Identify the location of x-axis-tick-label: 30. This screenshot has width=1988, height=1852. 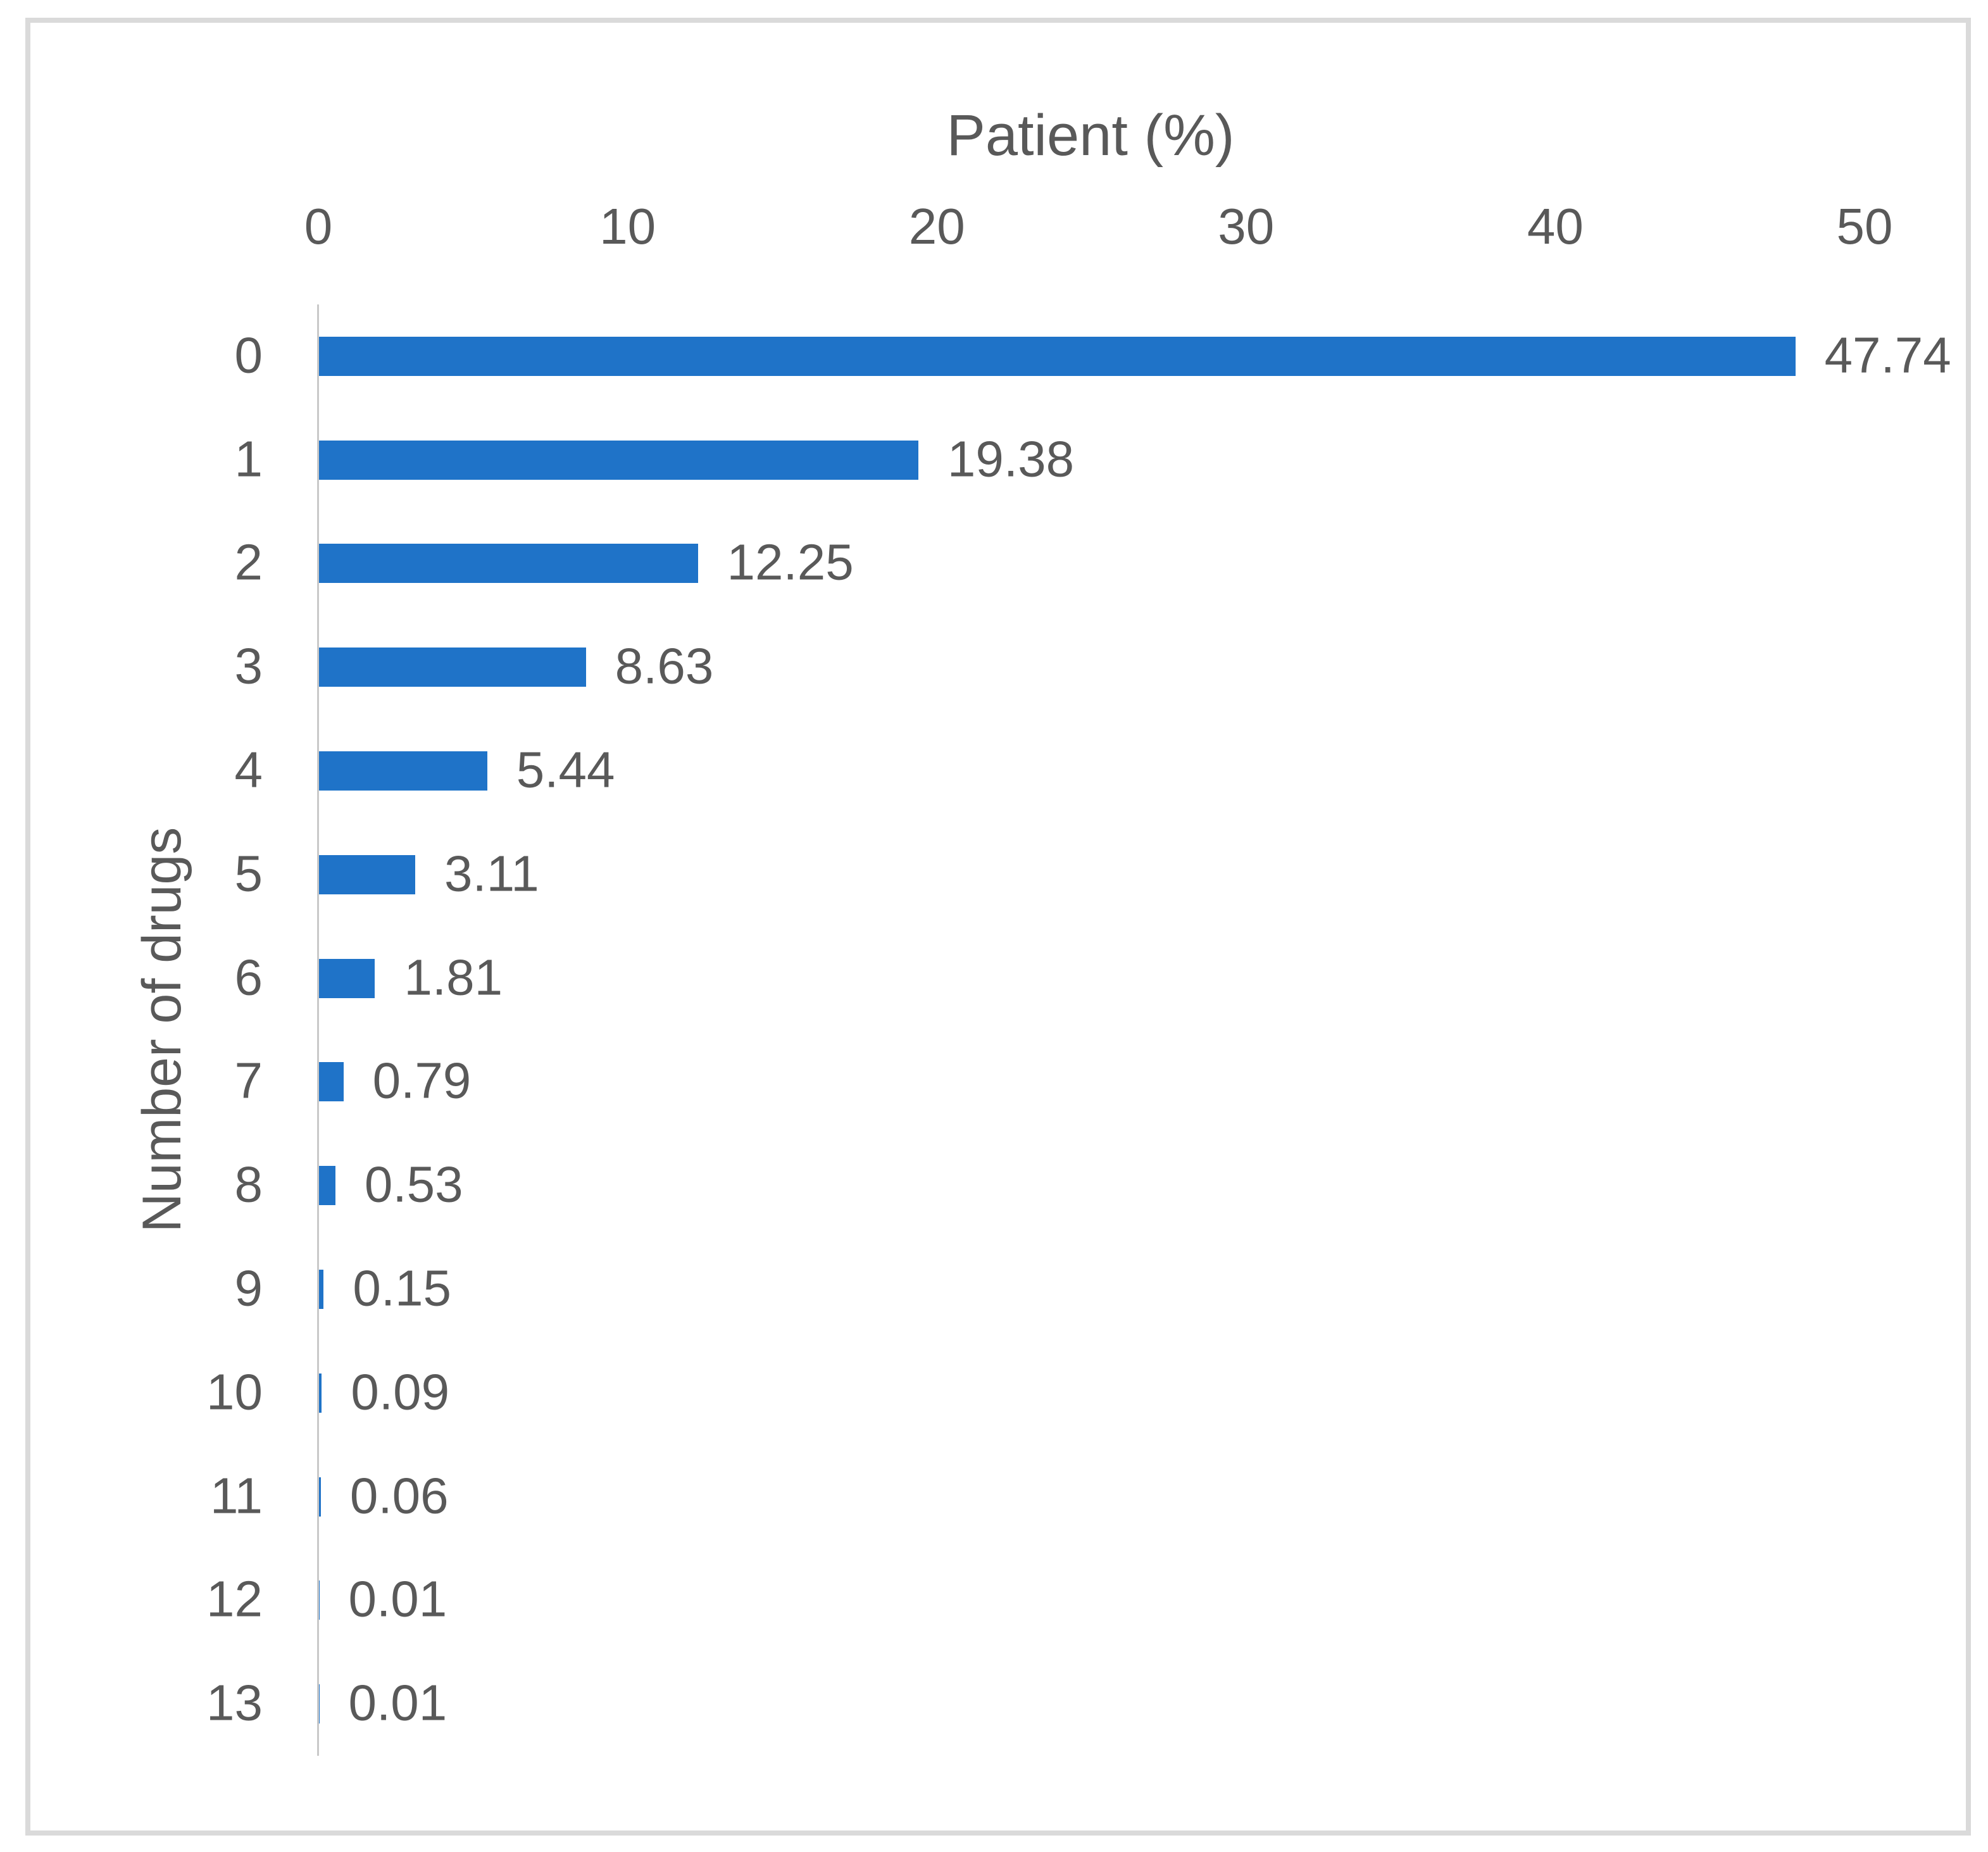
(1246, 226).